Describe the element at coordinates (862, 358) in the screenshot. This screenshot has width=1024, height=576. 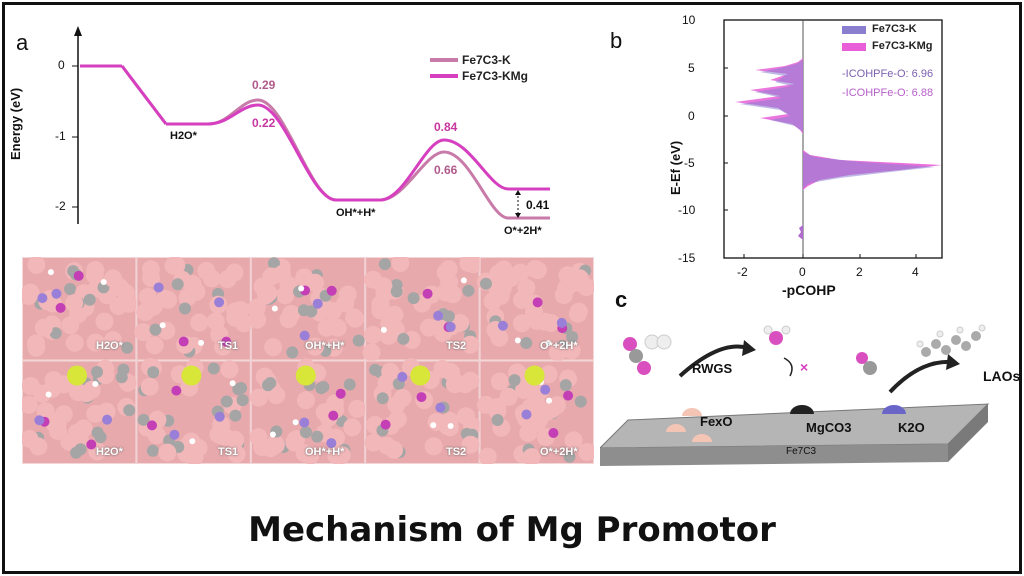
I see `co-o` at that location.